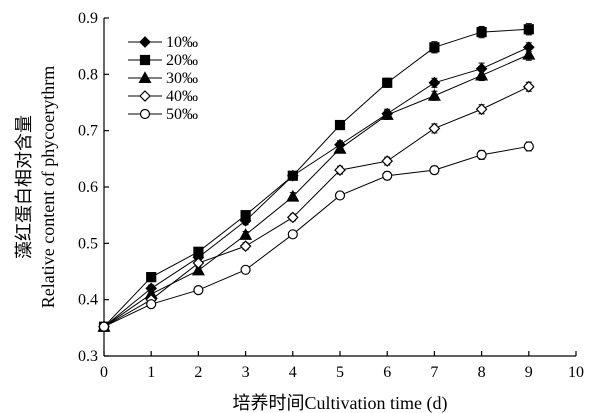 The image size is (598, 413). What do you see at coordinates (48, 187) in the screenshot?
I see `y-axis-title-en: Relative content of phycoerythrm` at bounding box center [48, 187].